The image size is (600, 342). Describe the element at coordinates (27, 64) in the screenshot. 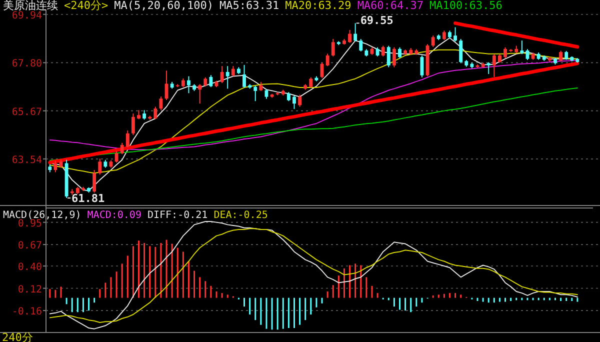

I see `y-tick-label: 67.80` at that location.